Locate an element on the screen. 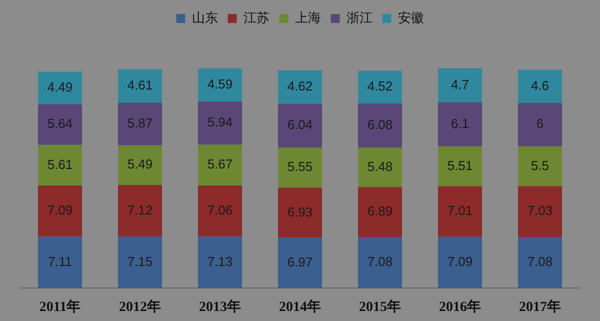 This screenshot has height=321, width=600. data-label: 7.01 is located at coordinates (460, 210).